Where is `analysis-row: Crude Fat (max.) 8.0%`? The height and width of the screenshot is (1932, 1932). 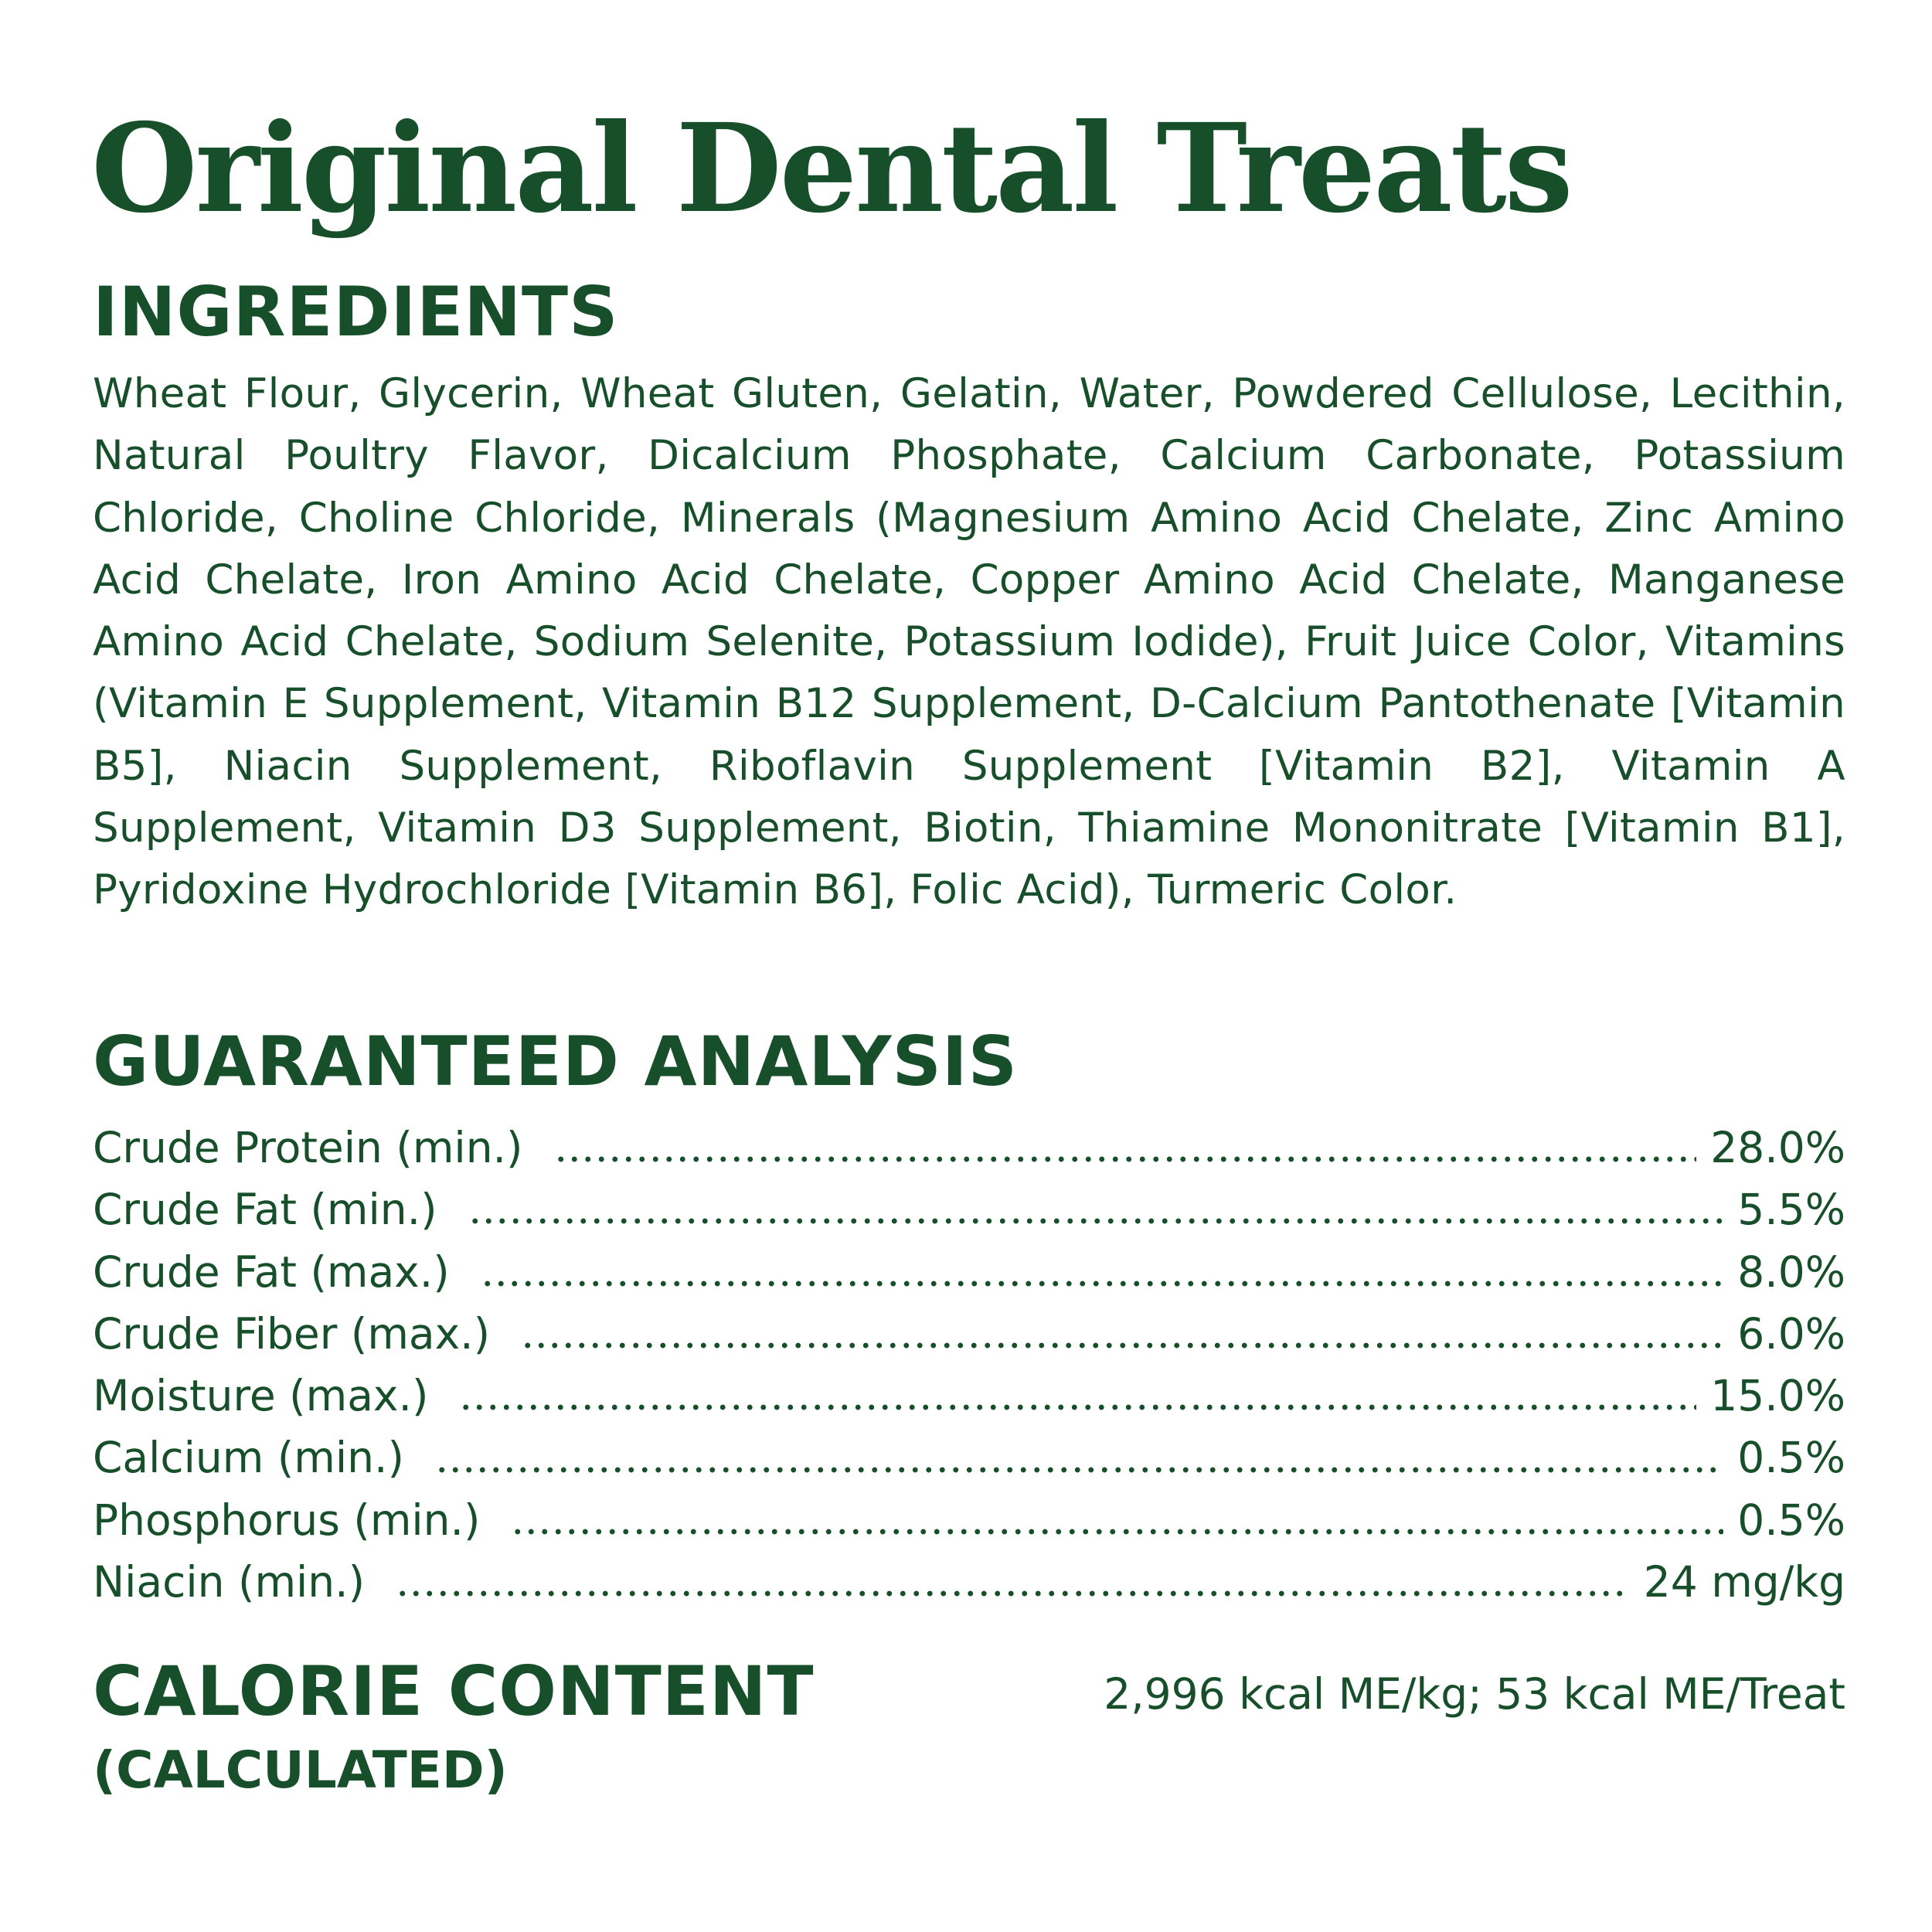 analysis-row: Crude Fat (max.) 8.0% is located at coordinates (969, 1272).